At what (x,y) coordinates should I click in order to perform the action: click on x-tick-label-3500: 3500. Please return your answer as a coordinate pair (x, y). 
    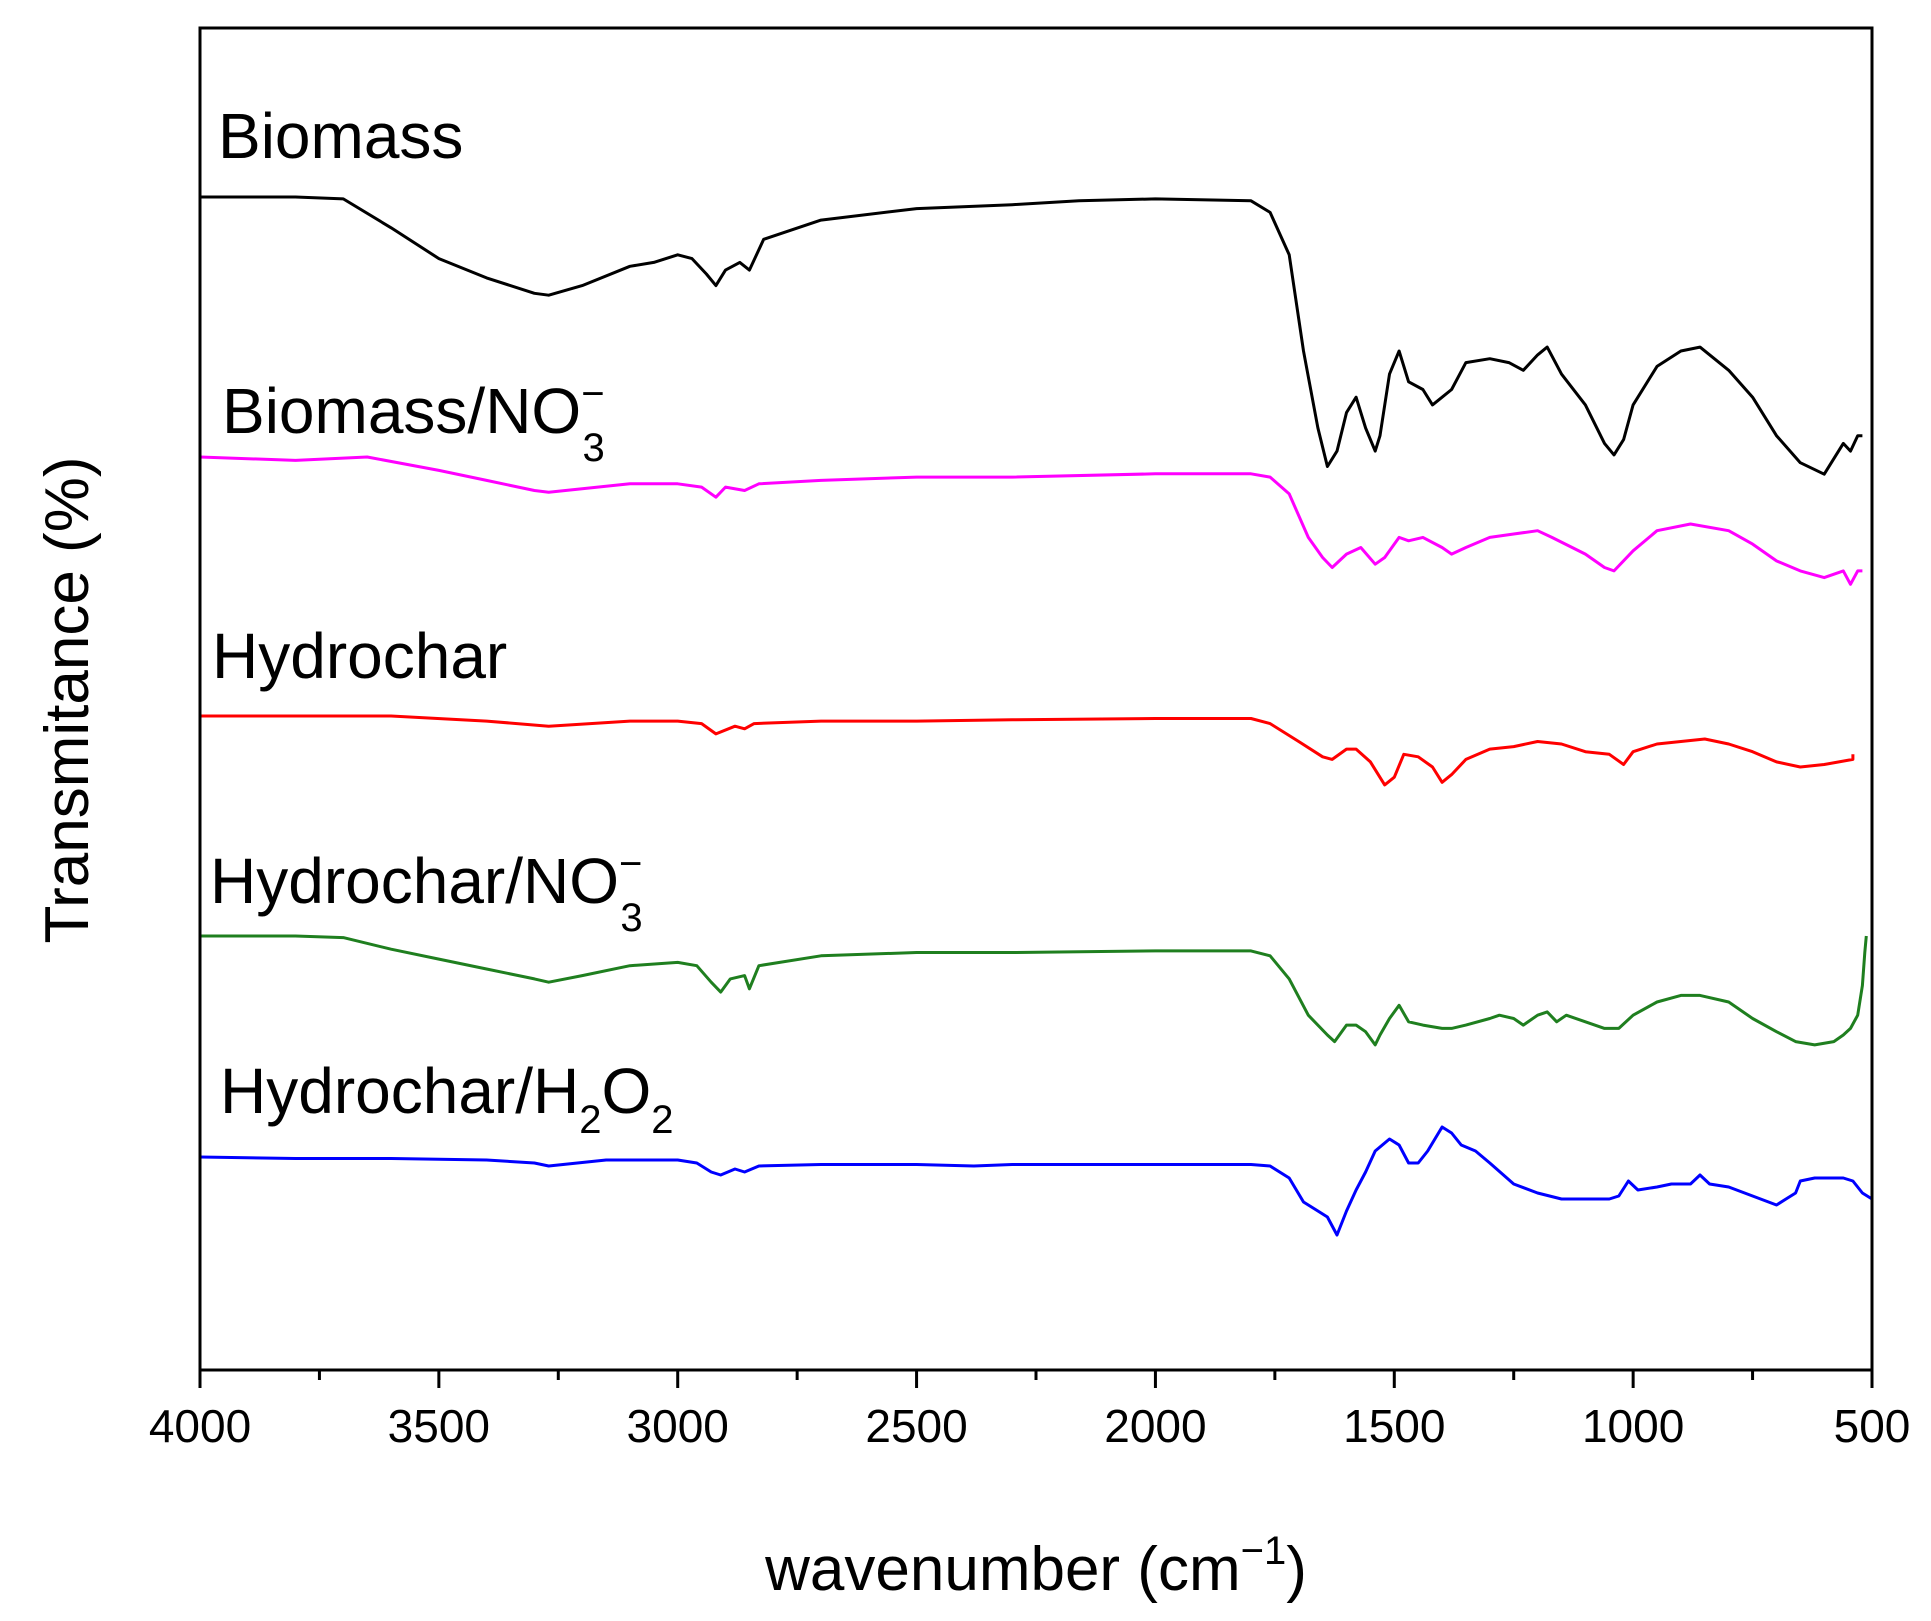
    Looking at the image, I should click on (439, 1426).